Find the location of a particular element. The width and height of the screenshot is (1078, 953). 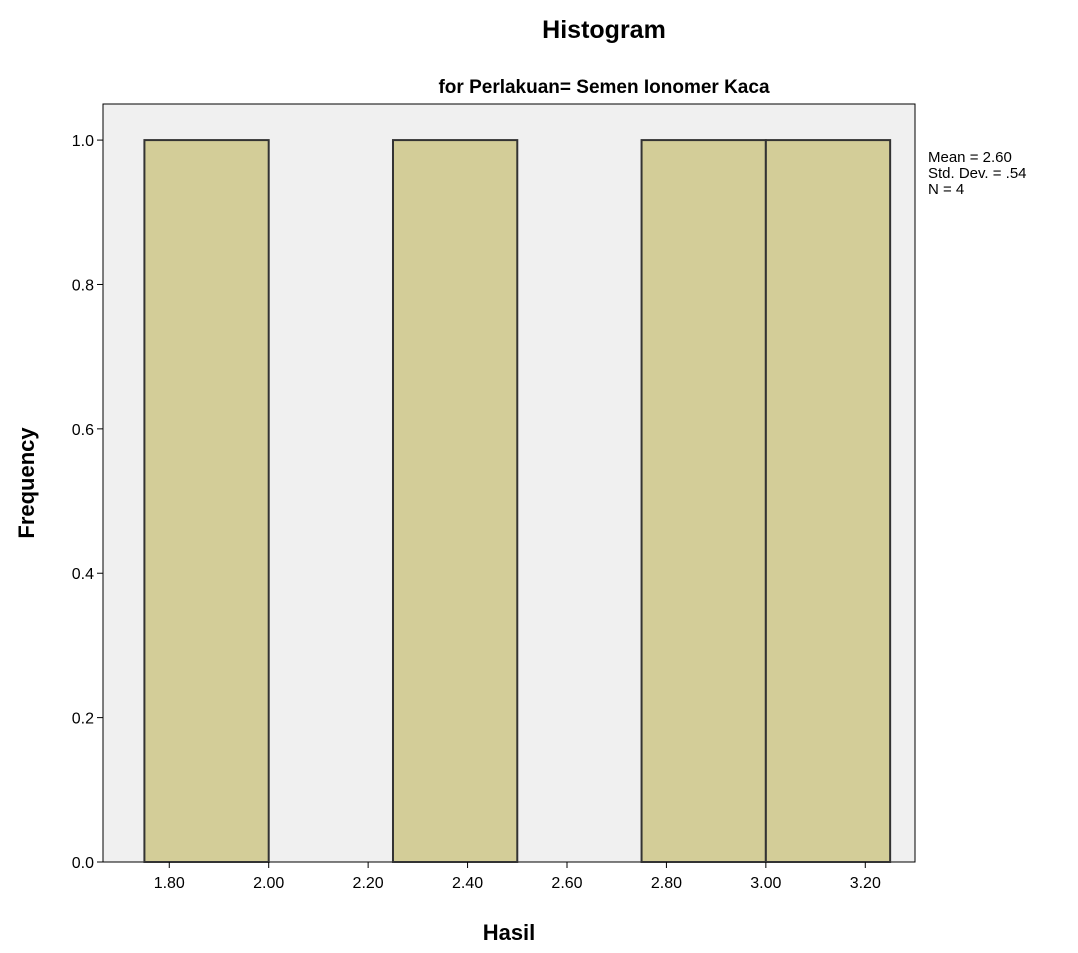

y-axis-title: Frequency is located at coordinates (26, 483).